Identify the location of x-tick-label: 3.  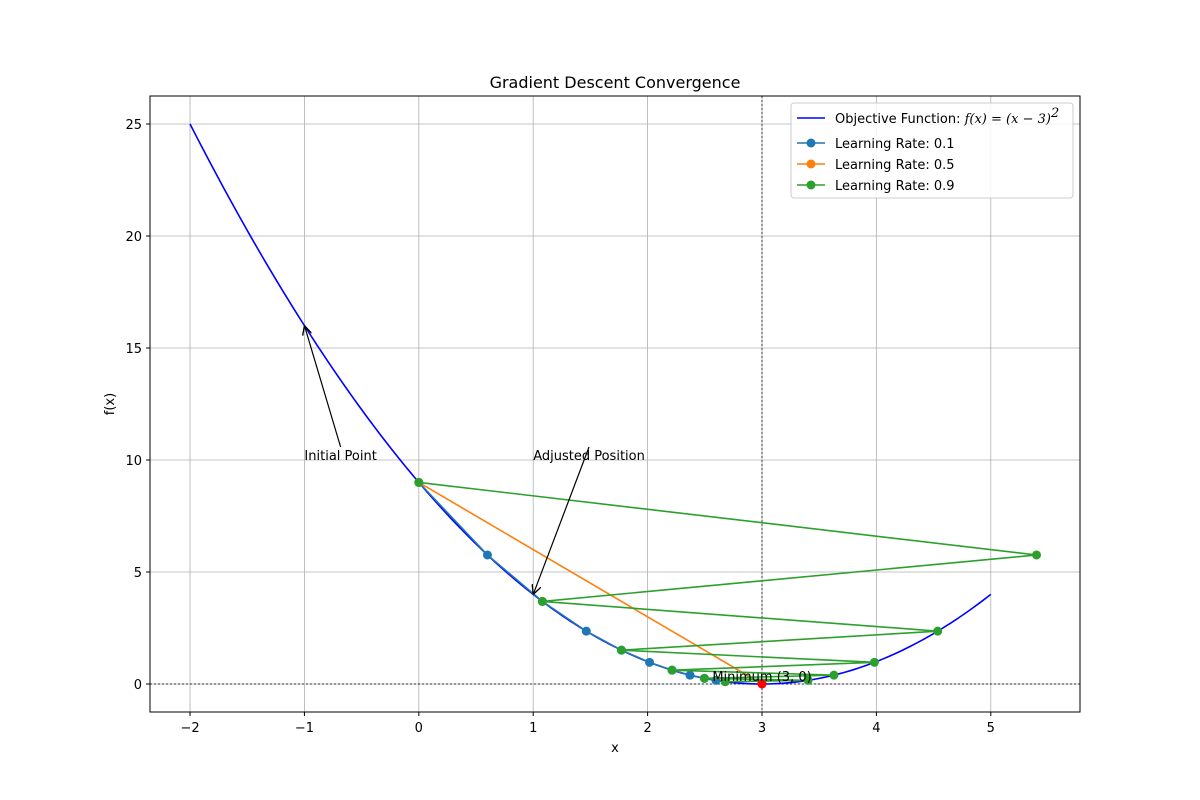
(762, 728).